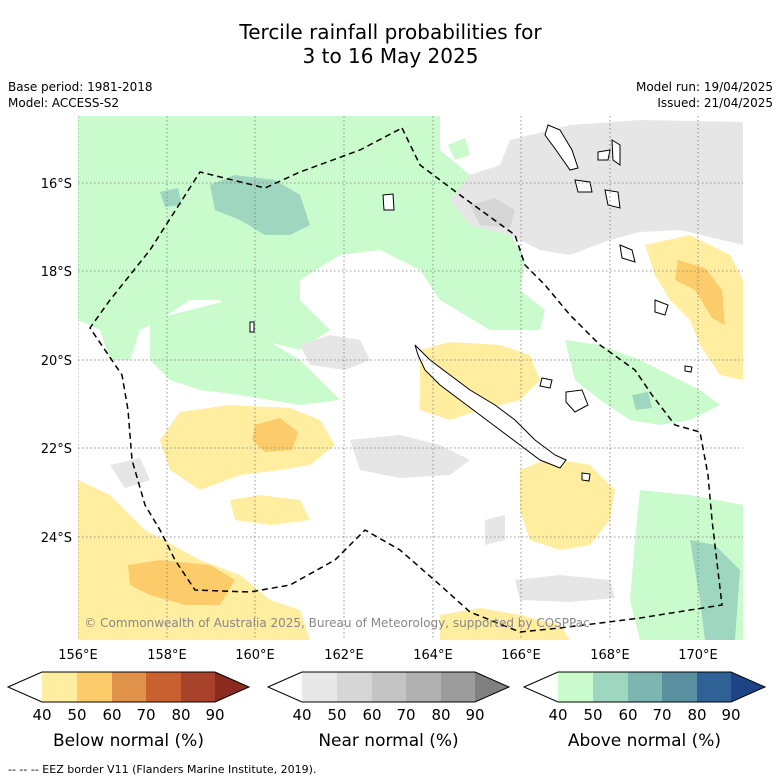 This screenshot has width=781, height=781. Describe the element at coordinates (80, 87) in the screenshot. I see `base-period: Base period: 1981-2018` at that location.